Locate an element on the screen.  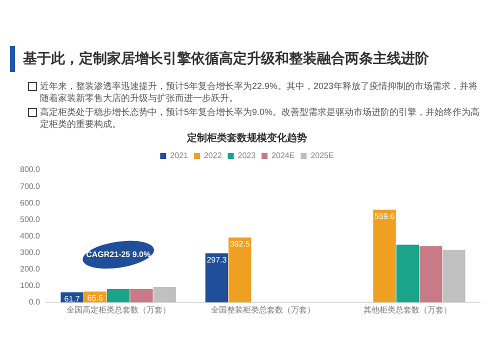
legend-label: 2024E is located at coordinates (283, 155).